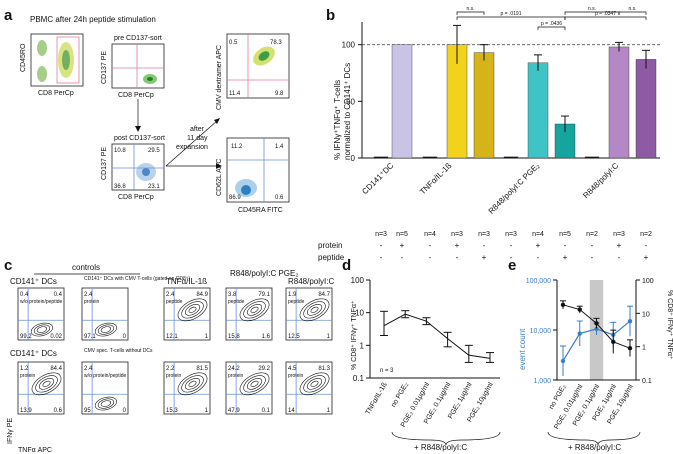 The height and width of the screenshot is (454, 673). Describe the element at coordinates (551, 24) in the screenshot. I see `b-sig-label: p = .0436` at that location.